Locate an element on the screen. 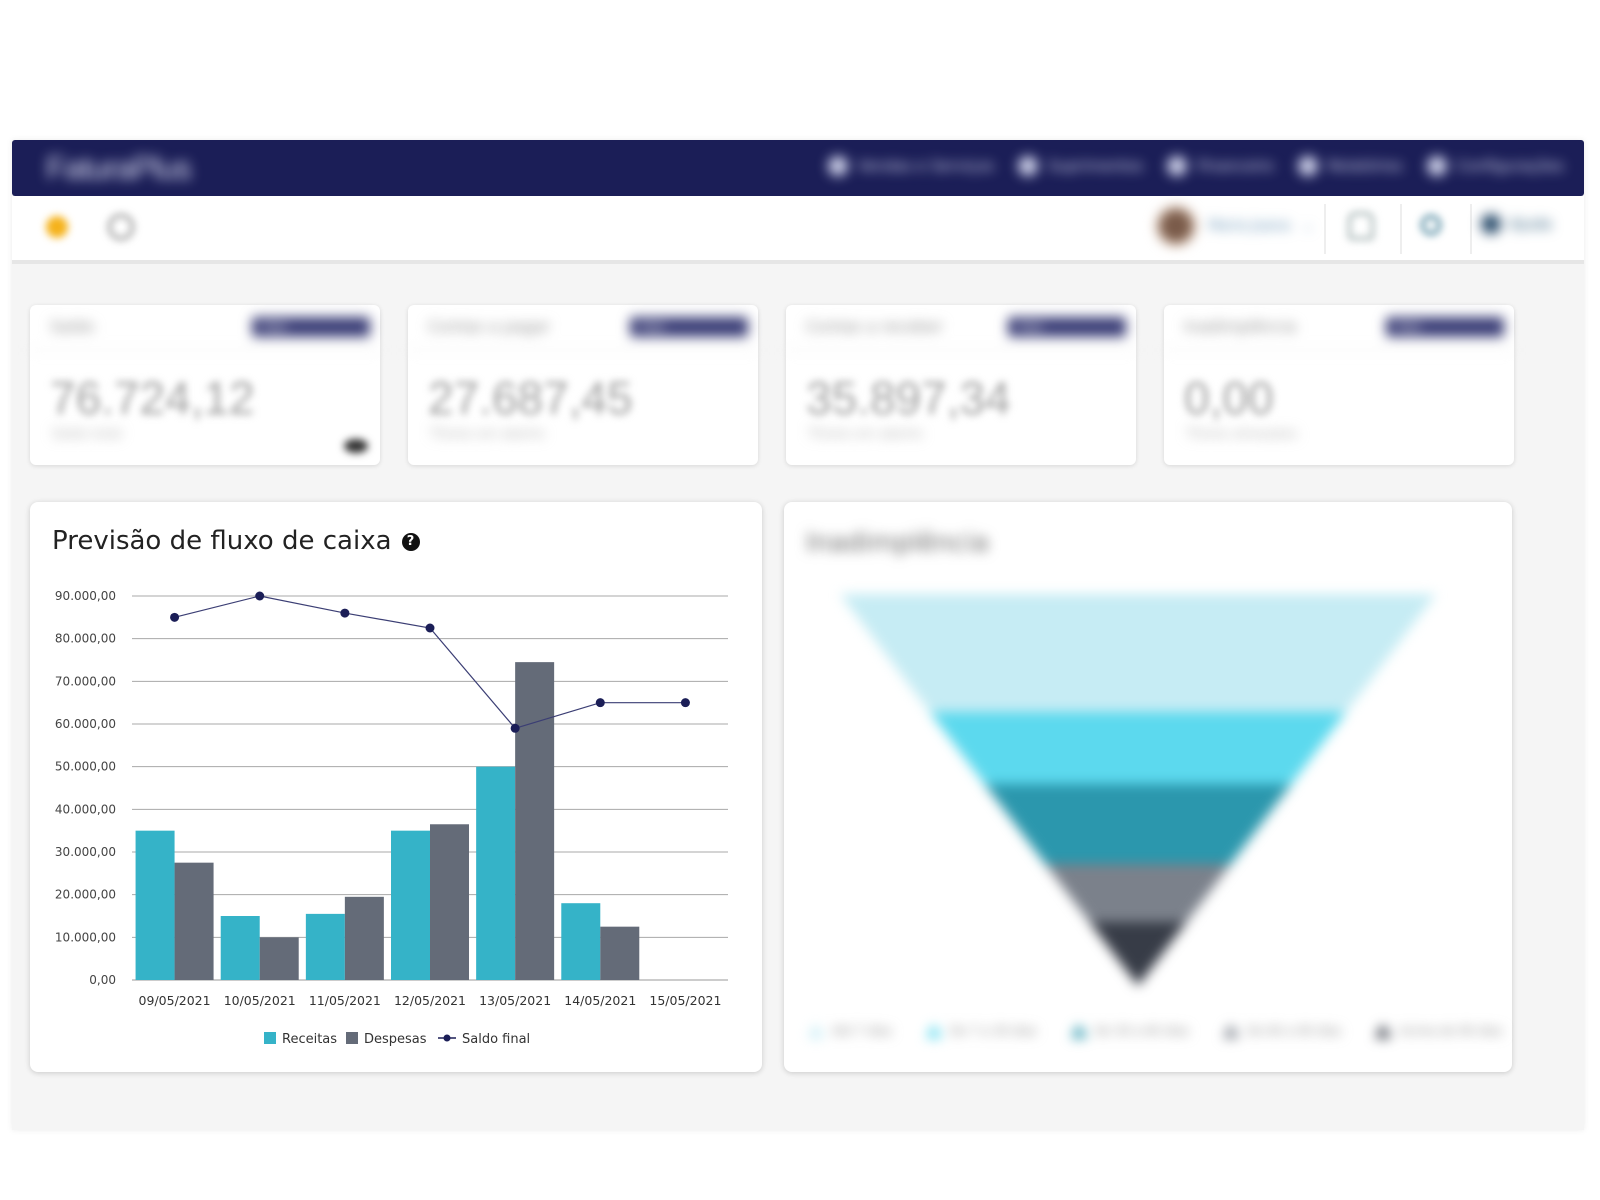  eye-icon is located at coordinates (356, 446).